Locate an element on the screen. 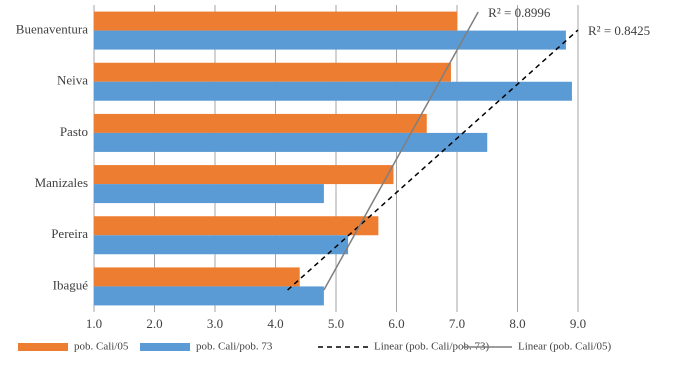  x-tick-label: 3.0 is located at coordinates (215, 323).